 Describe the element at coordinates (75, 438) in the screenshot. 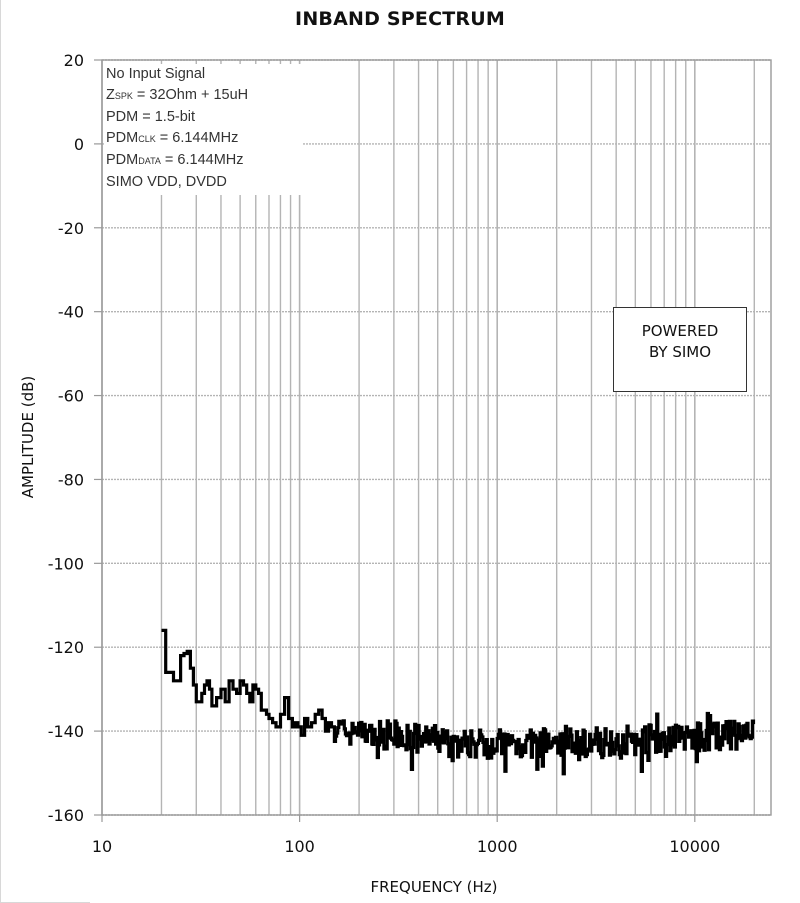

I see `y-axis-ticks: 20 0 -20 -40 -60 -80 -100 -120 -140 -160` at that location.